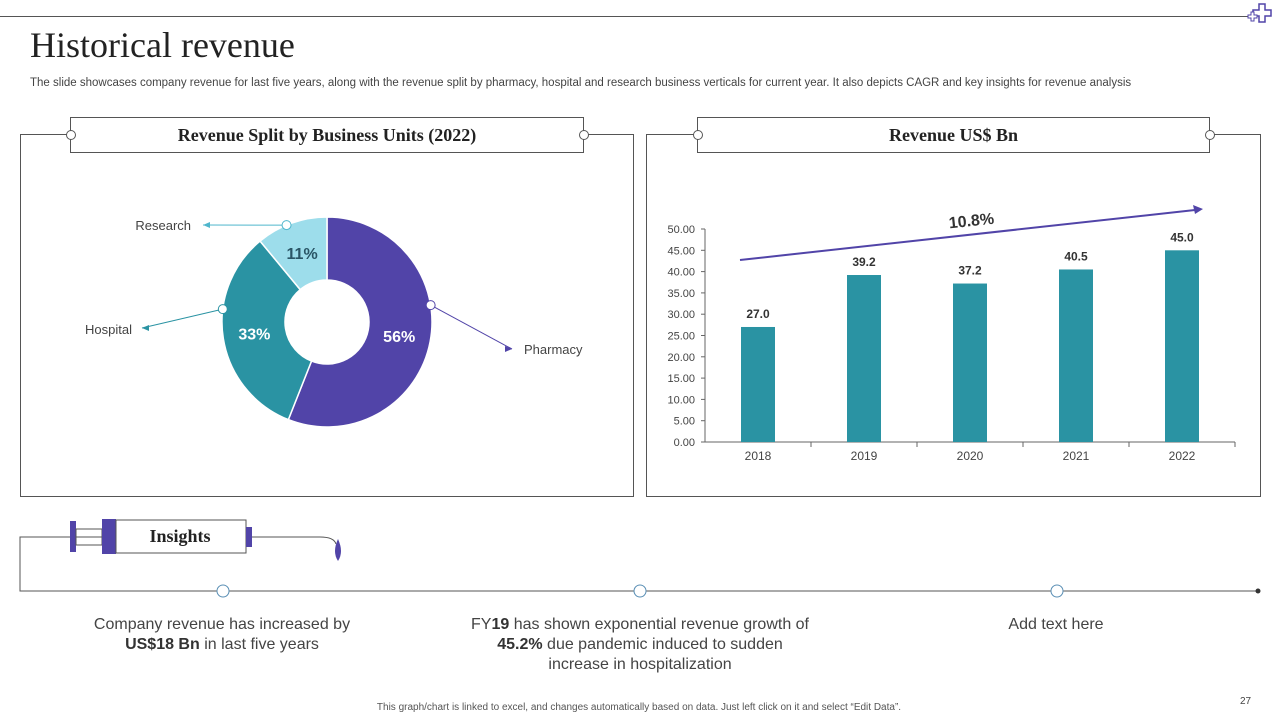 This screenshot has width=1280, height=720. I want to click on bar-2019, so click(864, 358).